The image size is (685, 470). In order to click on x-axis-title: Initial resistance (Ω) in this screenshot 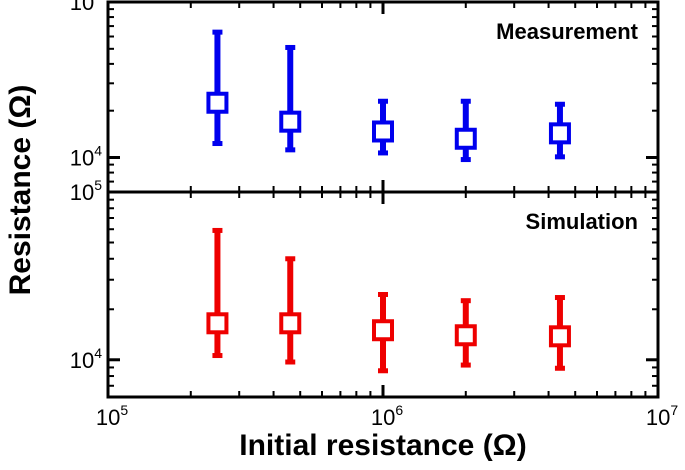, I will do `click(382, 445)`.